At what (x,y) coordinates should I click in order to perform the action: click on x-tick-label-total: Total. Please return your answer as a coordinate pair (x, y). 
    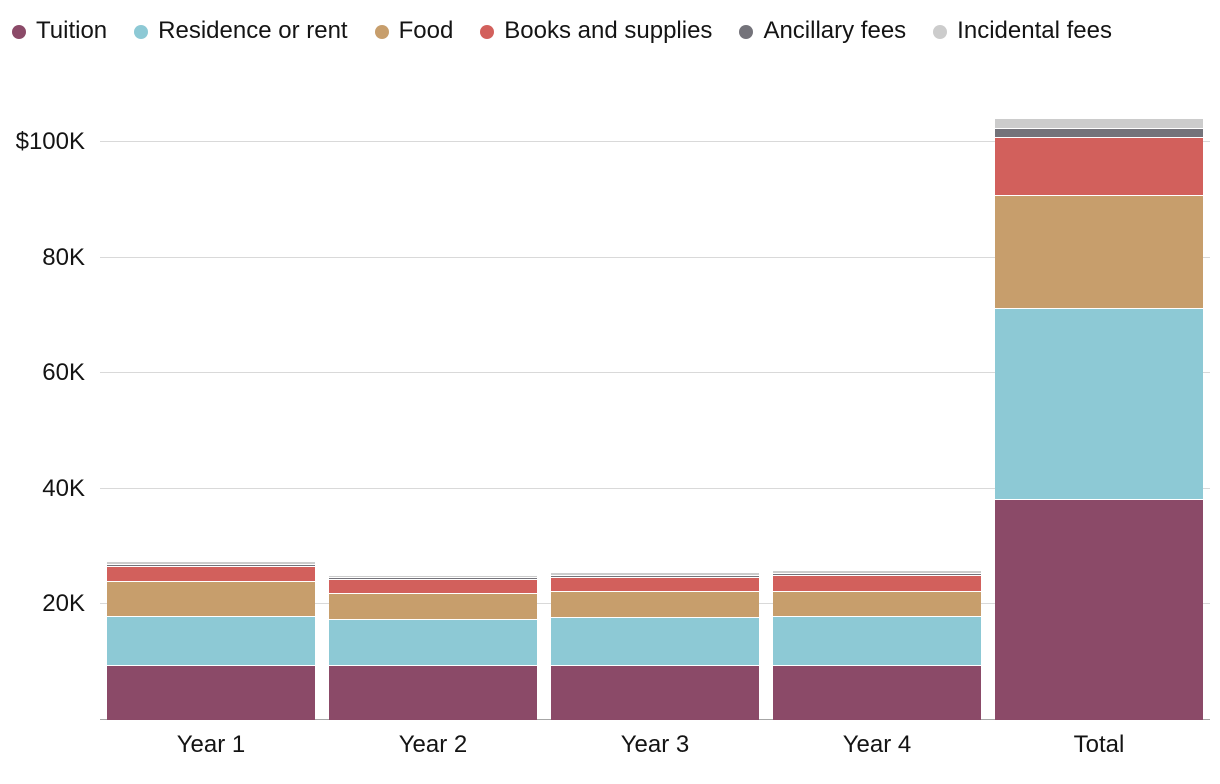
    Looking at the image, I should click on (1099, 744).